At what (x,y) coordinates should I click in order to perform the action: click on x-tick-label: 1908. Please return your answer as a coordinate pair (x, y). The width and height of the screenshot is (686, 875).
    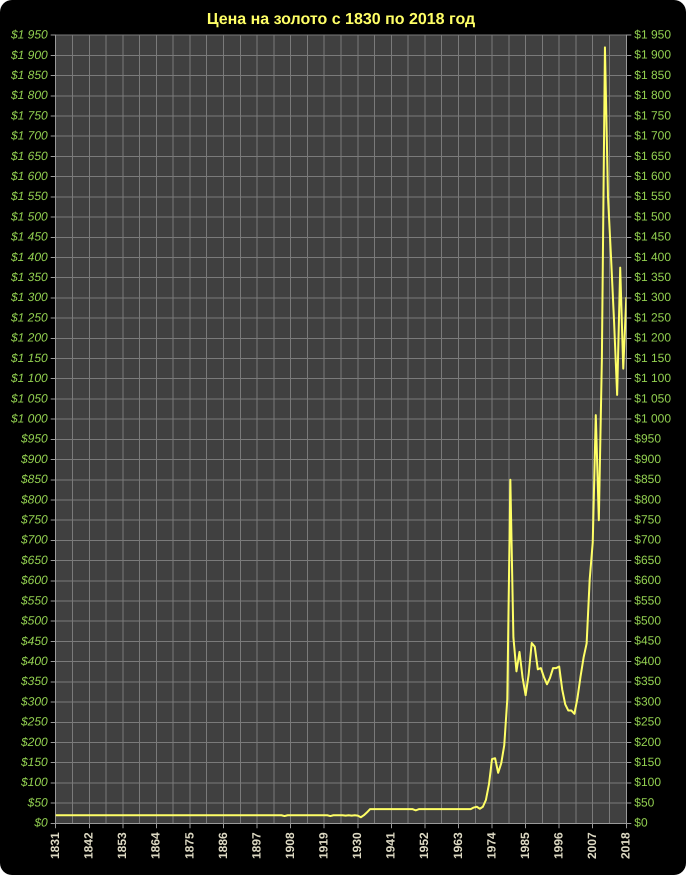
    Looking at the image, I should click on (289, 846).